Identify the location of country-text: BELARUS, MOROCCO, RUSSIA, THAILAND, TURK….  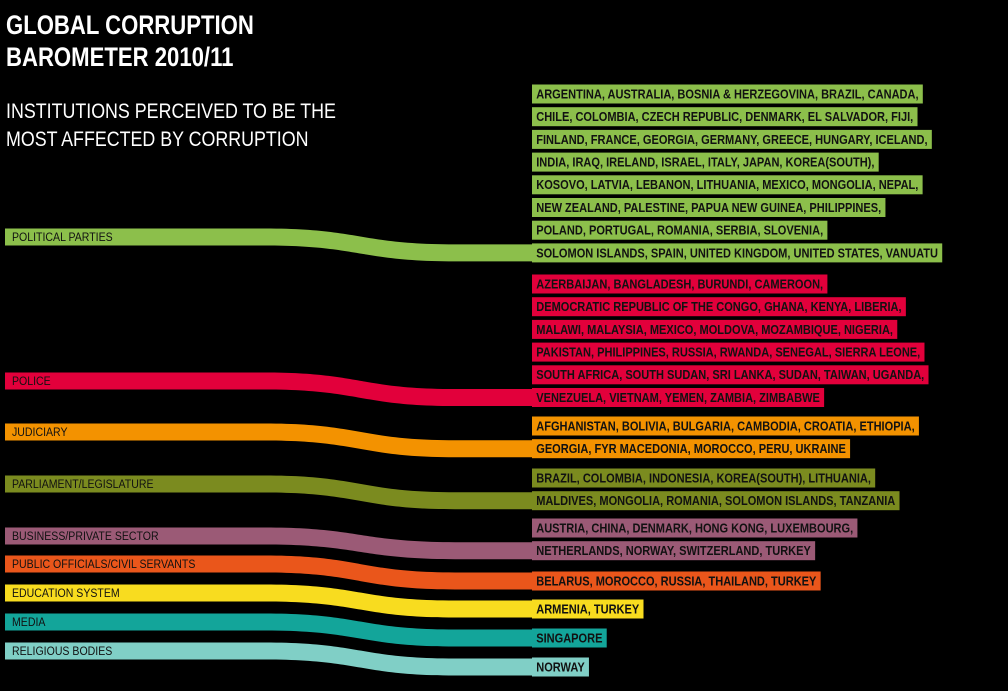
(676, 581).